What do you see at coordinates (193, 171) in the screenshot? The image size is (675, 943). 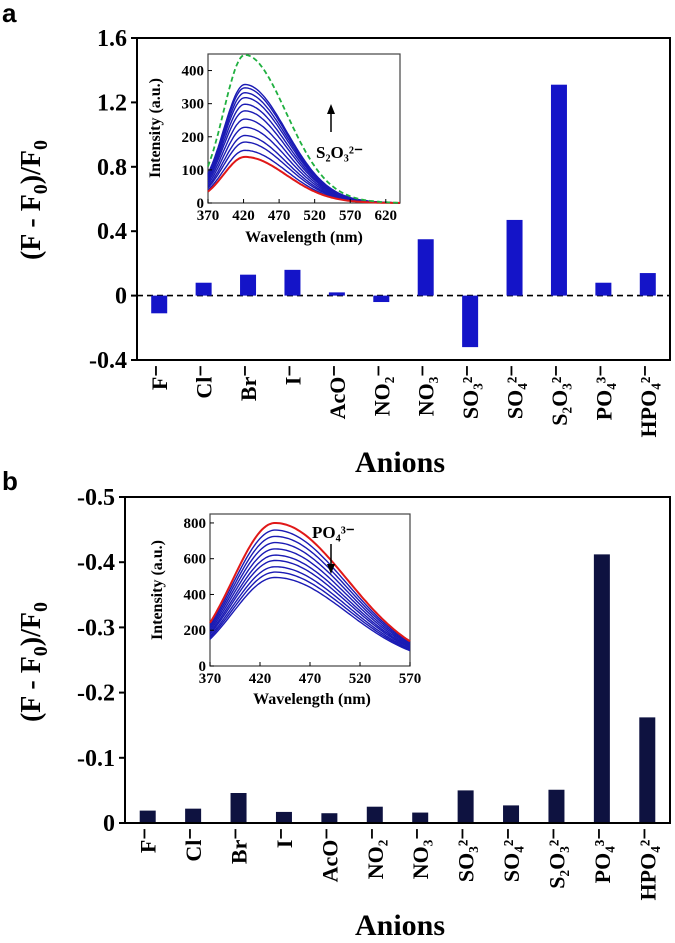 I see `inset-y-tick-label: 100` at bounding box center [193, 171].